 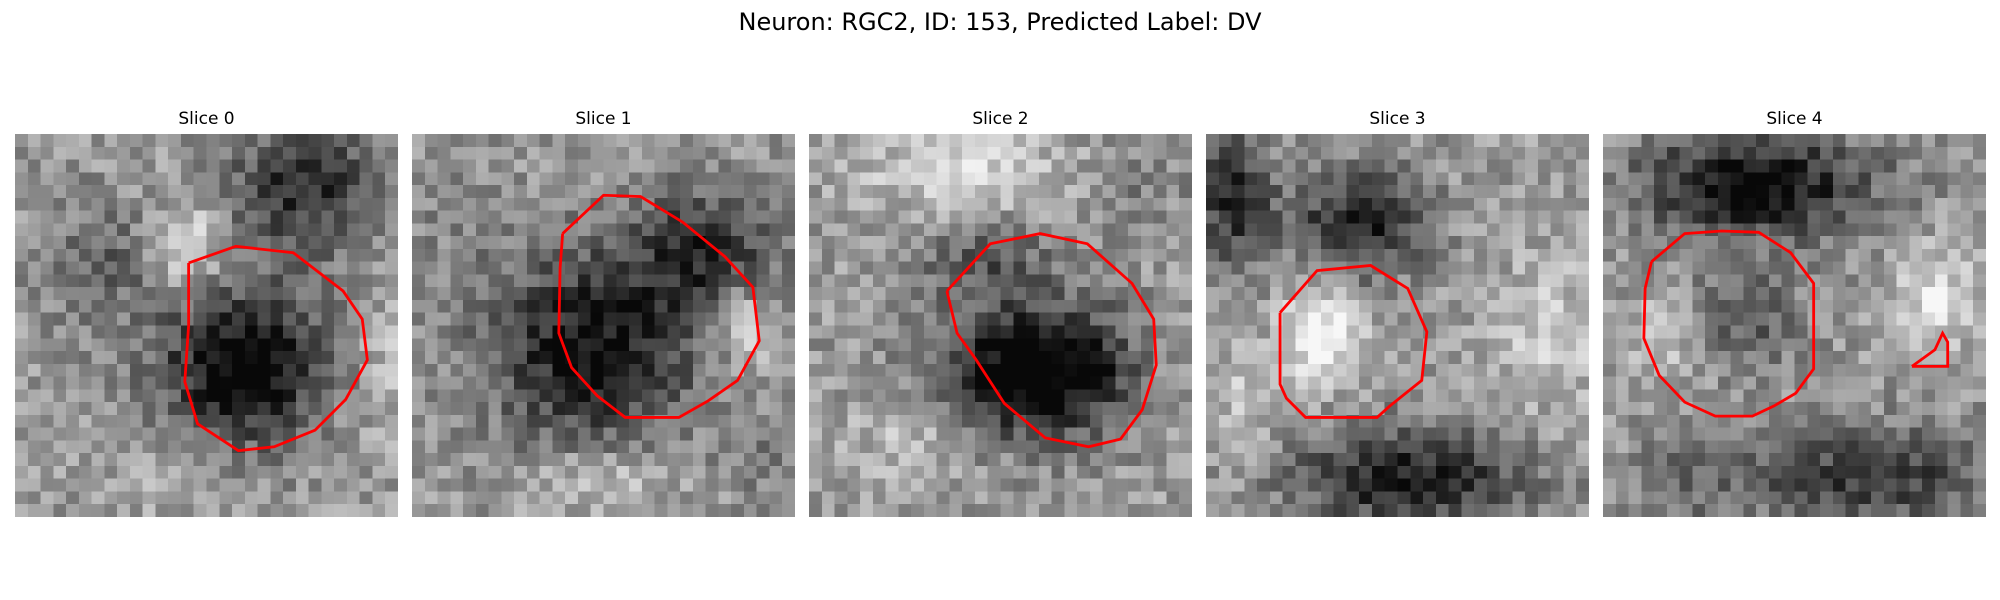 I want to click on slice-title: Slice 0, so click(x=206, y=119).